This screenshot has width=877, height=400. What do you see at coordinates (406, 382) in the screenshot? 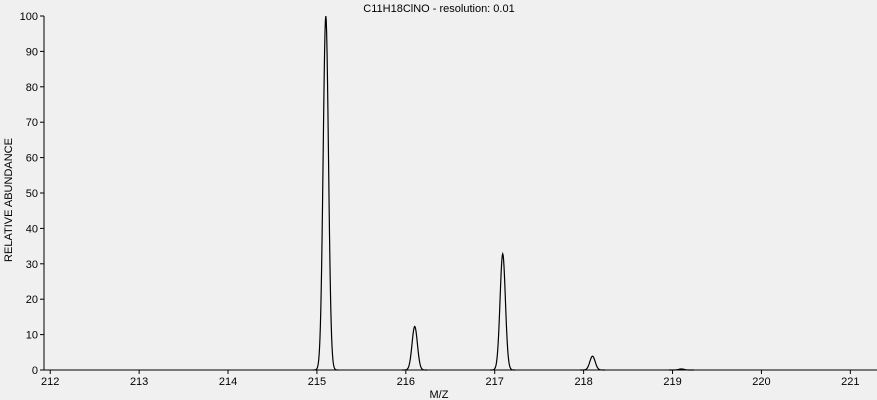
I see `x-tick-label: 216` at bounding box center [406, 382].